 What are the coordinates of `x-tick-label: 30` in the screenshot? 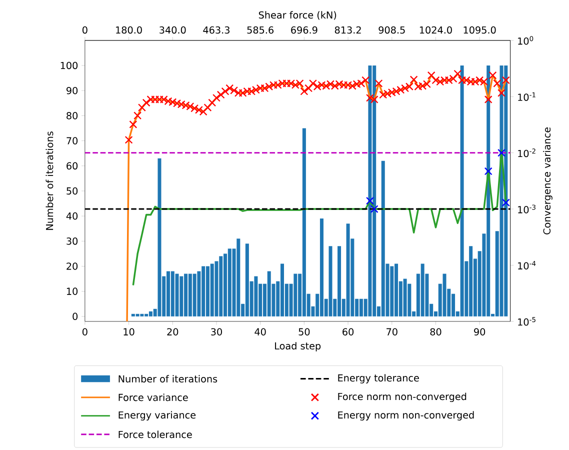 It's located at (216, 332).